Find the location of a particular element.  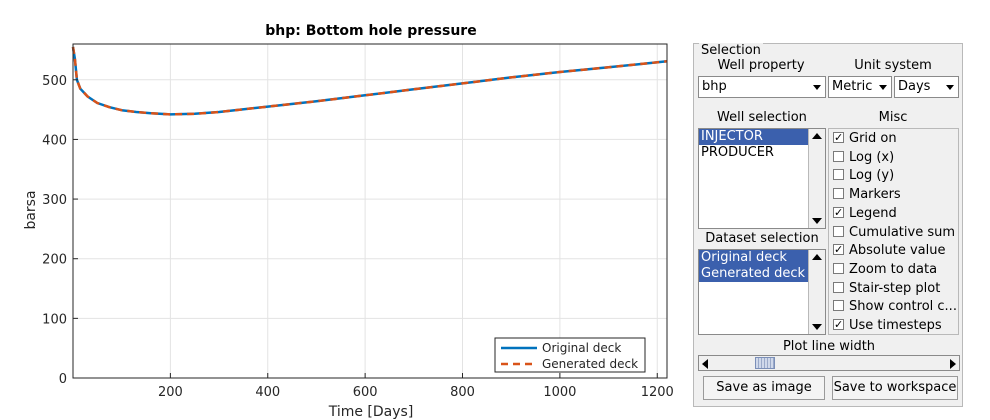

dataset-selection-label: Dataset selection is located at coordinates (762, 238).